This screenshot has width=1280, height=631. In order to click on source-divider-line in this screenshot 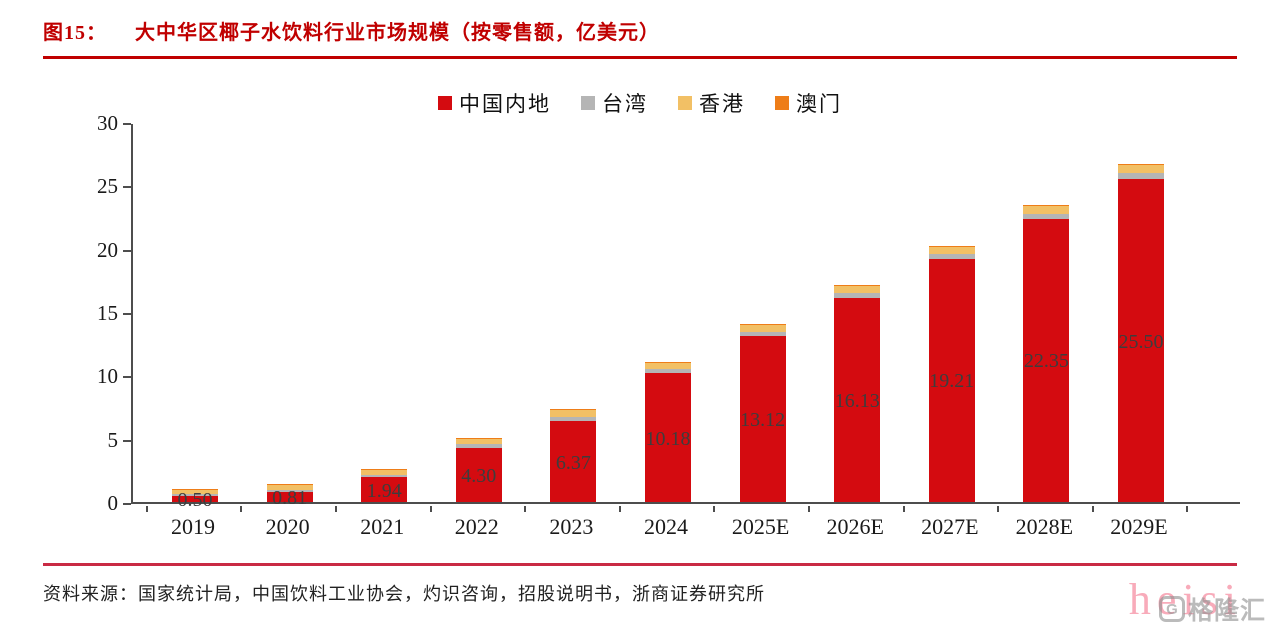, I will do `click(640, 564)`.